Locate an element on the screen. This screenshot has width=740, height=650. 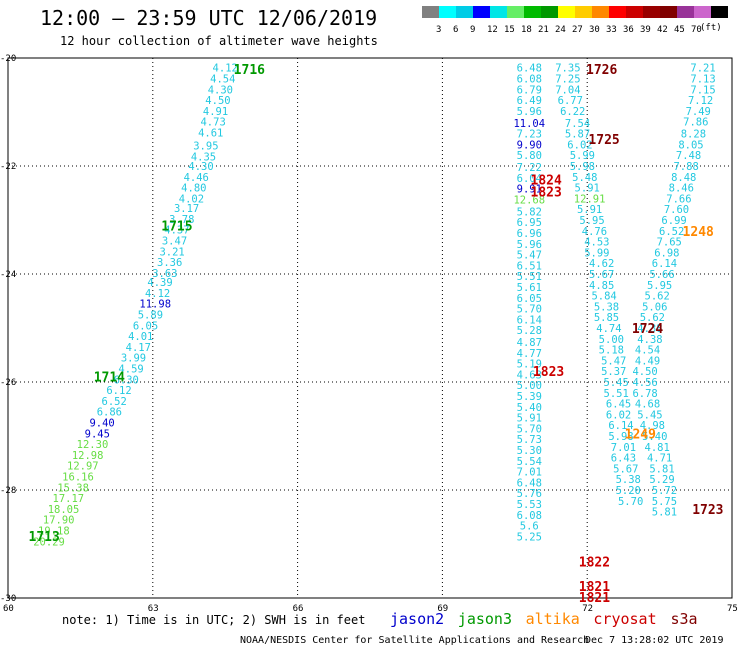
data-point-label: 4.30 is located at coordinates (220, 90).